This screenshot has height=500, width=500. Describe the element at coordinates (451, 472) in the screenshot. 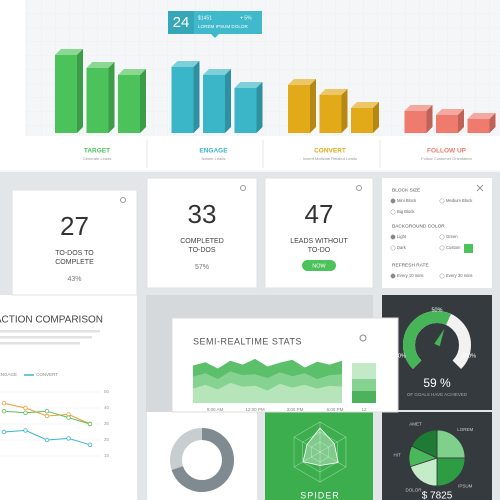

I see `pie-slice` at that location.